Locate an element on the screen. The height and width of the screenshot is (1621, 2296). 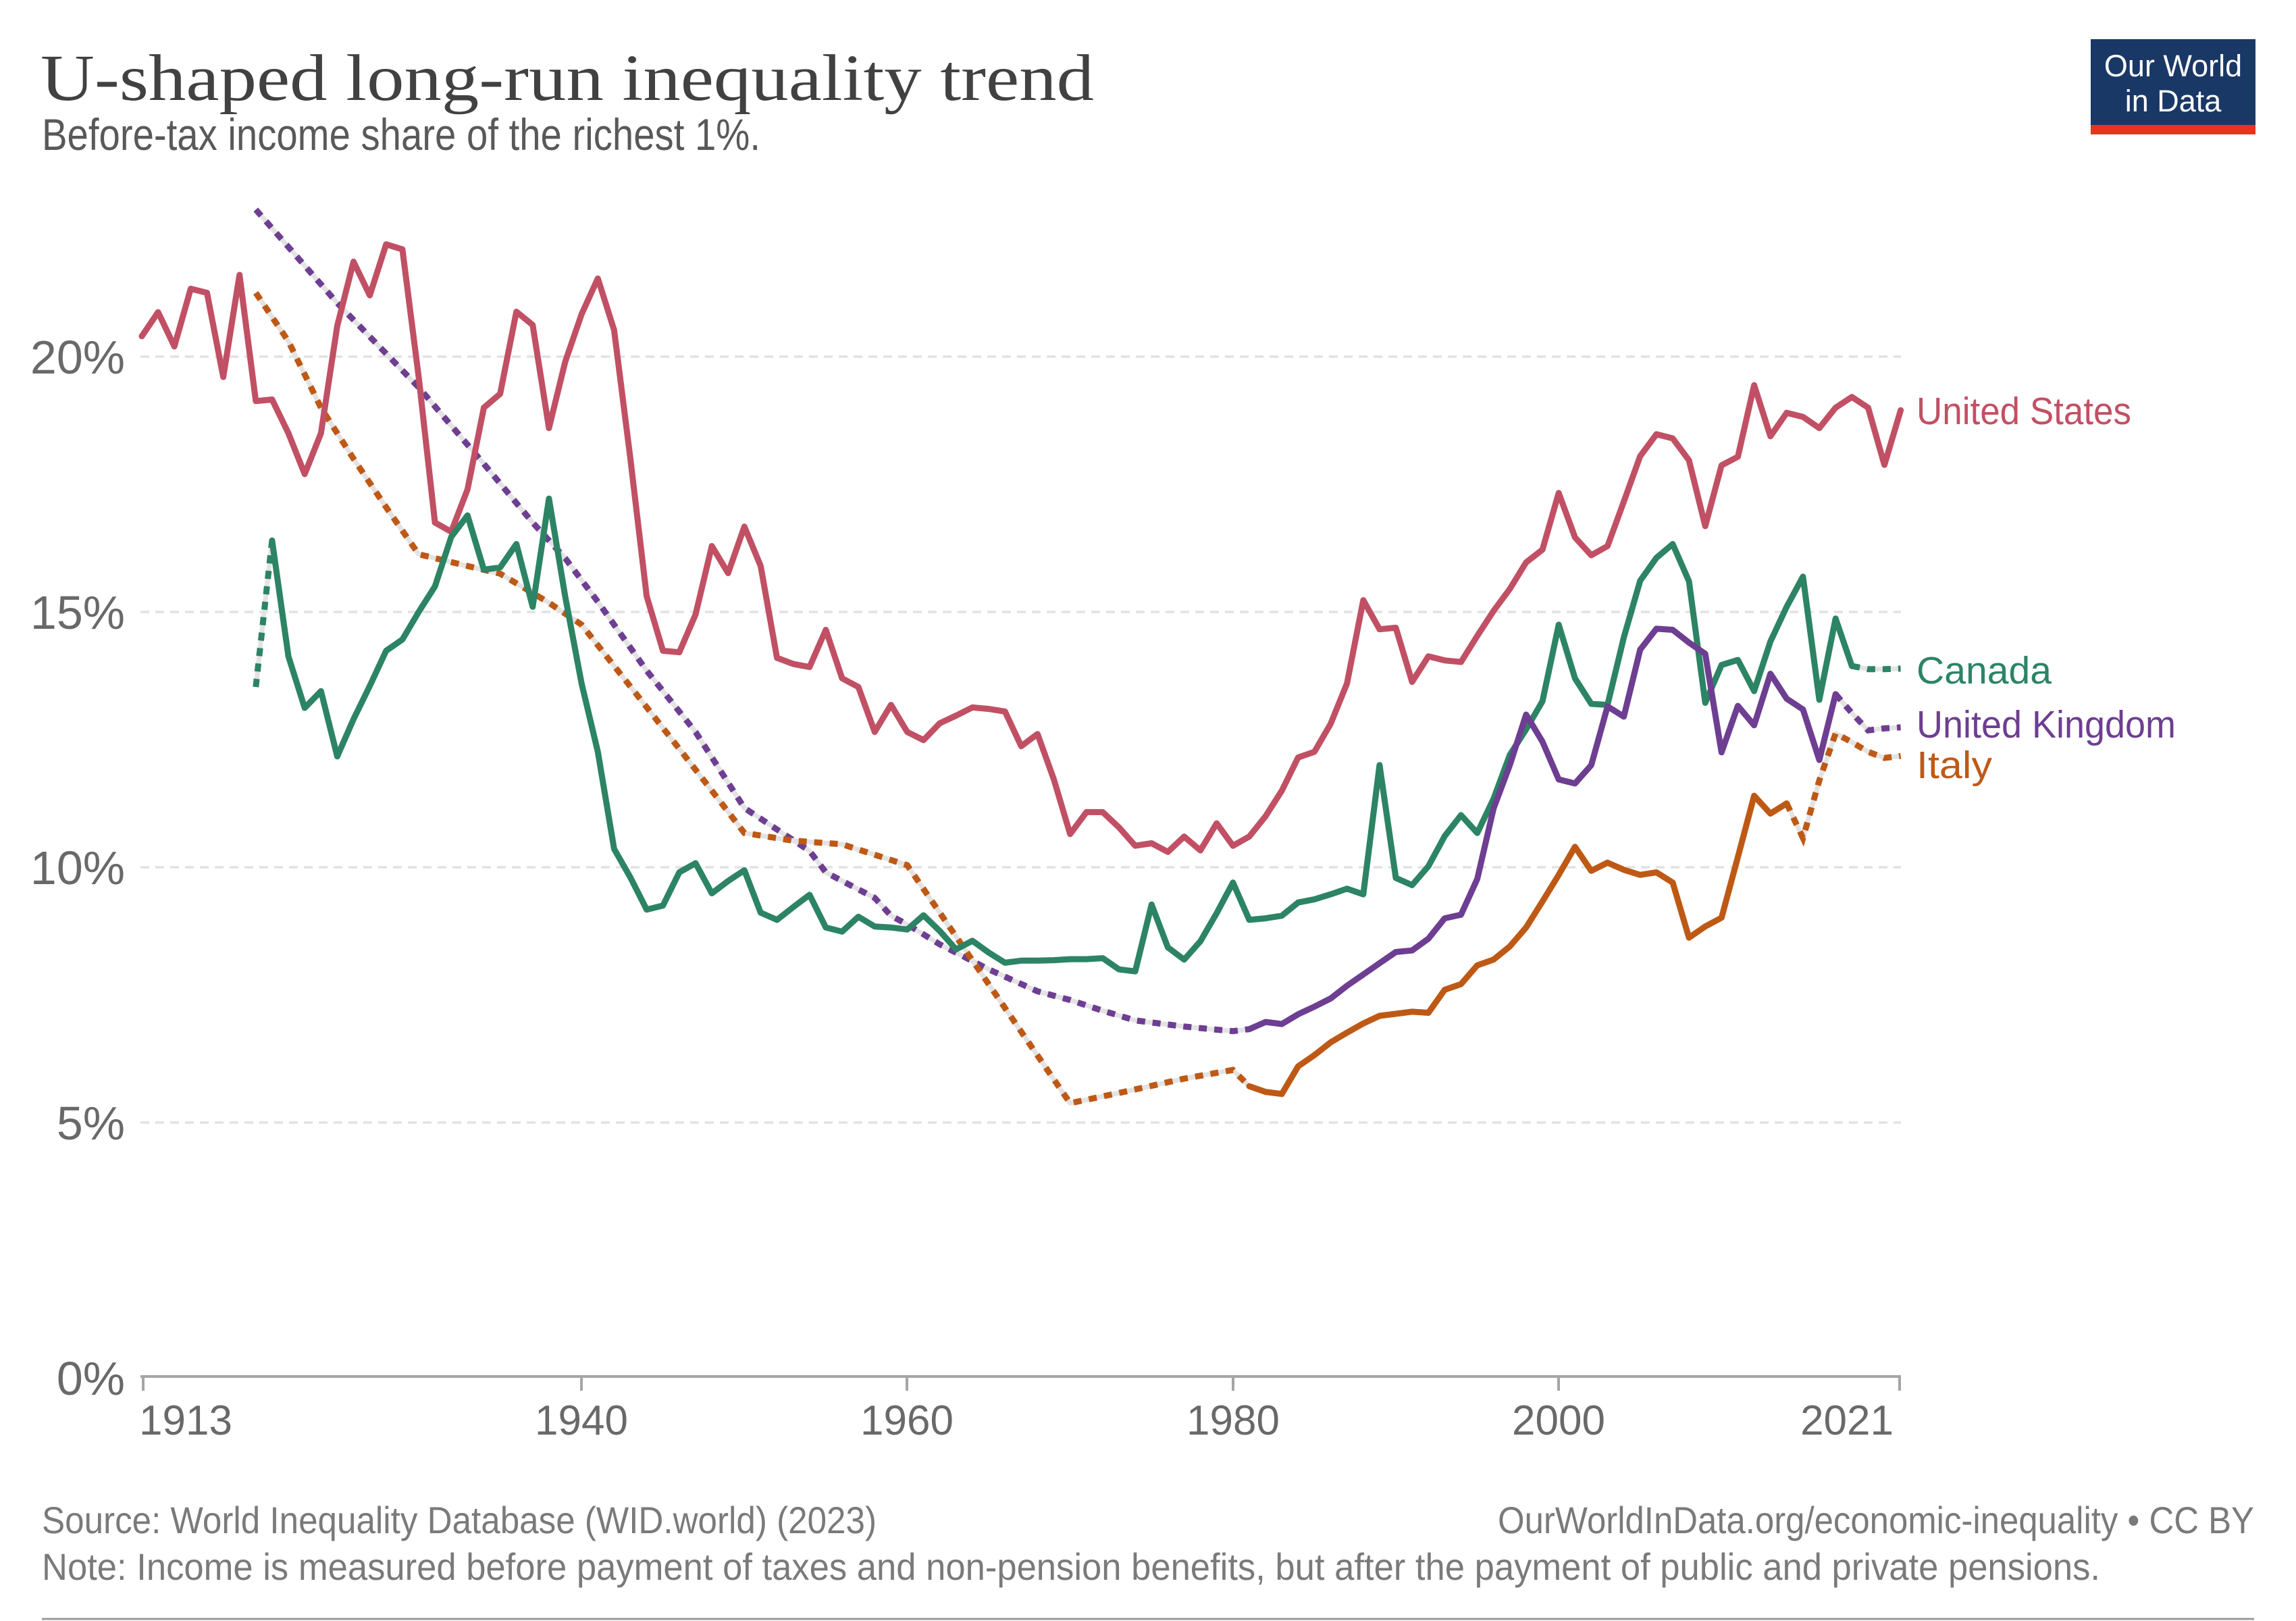
svg-text: 20% is located at coordinates (77, 357).